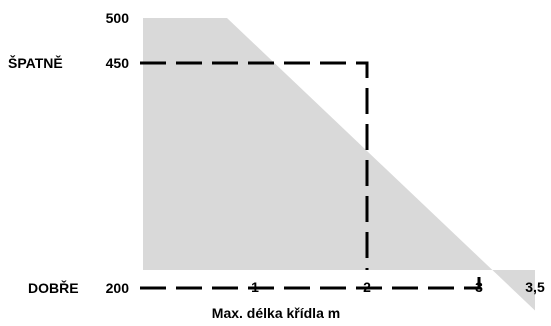 The height and width of the screenshot is (326, 551). What do you see at coordinates (118, 288) in the screenshot?
I see `y-tick-label: 200` at bounding box center [118, 288].